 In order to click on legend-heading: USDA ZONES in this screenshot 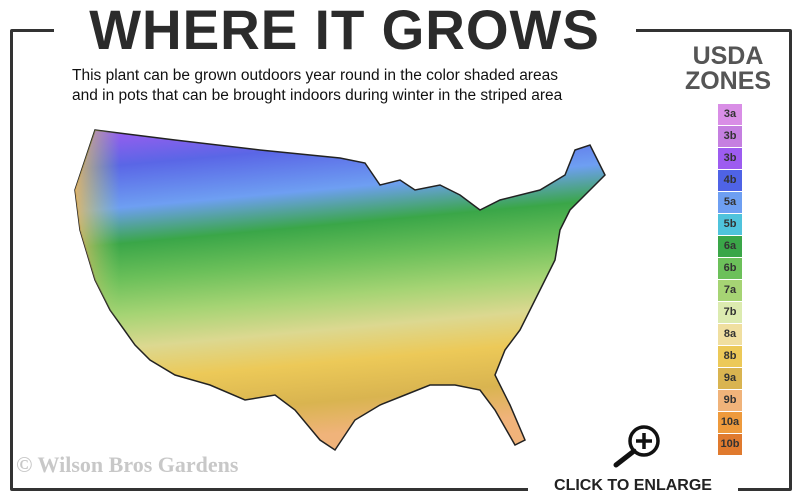, I will do `click(728, 69)`.